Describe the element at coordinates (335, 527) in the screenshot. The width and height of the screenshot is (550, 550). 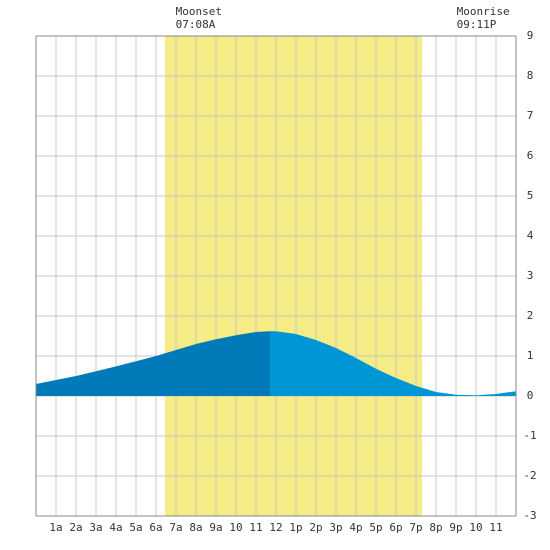
I see `x-tick-label: 3p` at that location.